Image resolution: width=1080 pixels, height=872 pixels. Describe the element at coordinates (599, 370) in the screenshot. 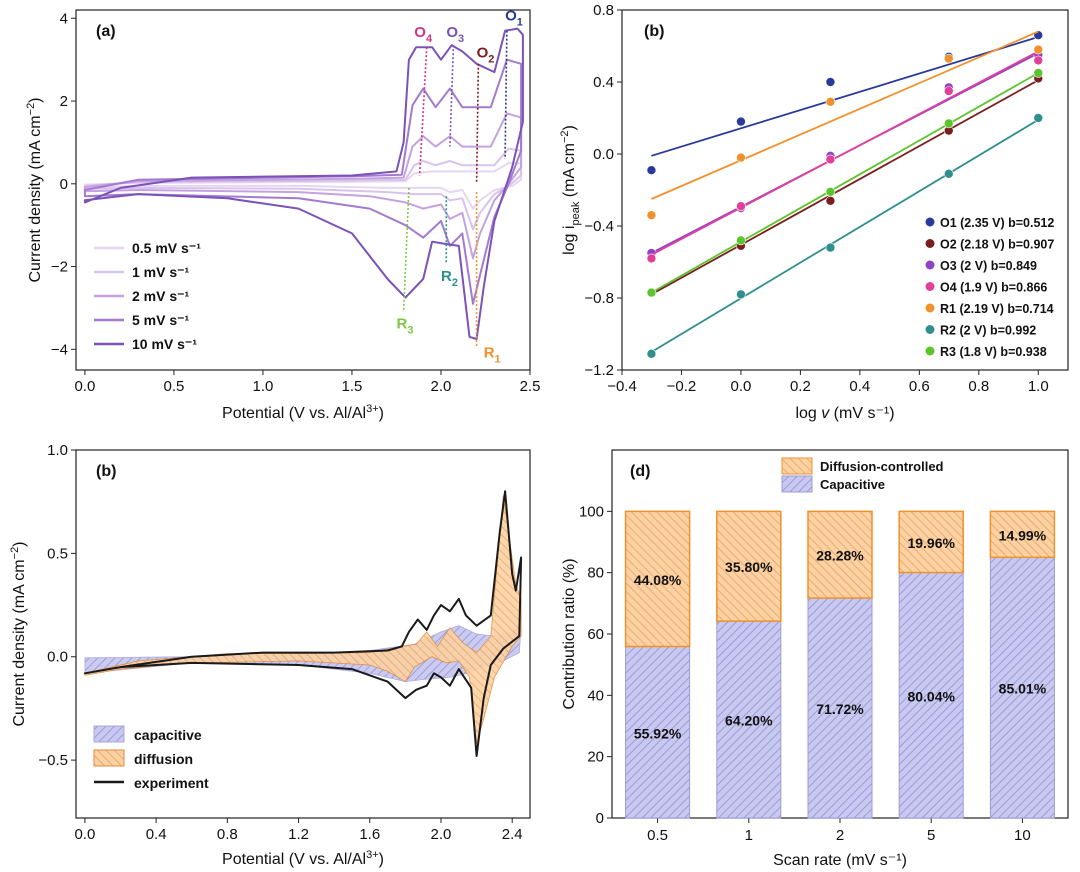

I see `y-tick-label: −1.2` at that location.